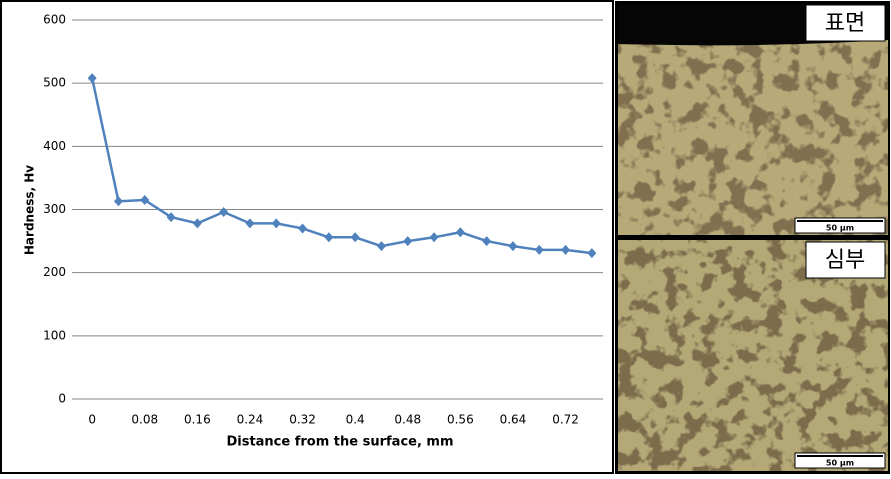 The height and width of the screenshot is (479, 891). Describe the element at coordinates (460, 420) in the screenshot. I see `x-tick-label: 0.56` at that location.